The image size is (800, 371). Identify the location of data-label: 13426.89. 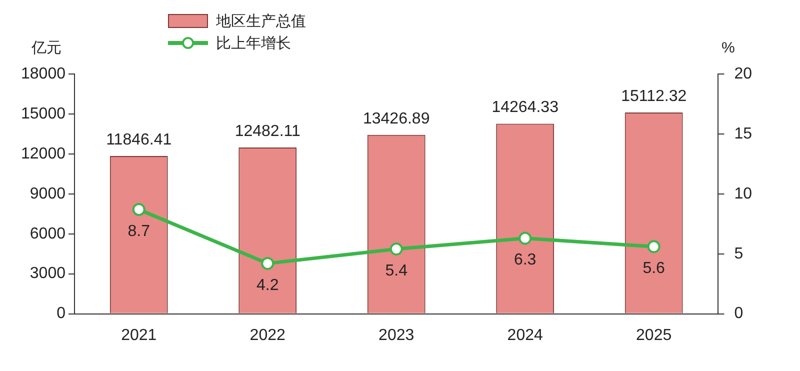
(396, 119).